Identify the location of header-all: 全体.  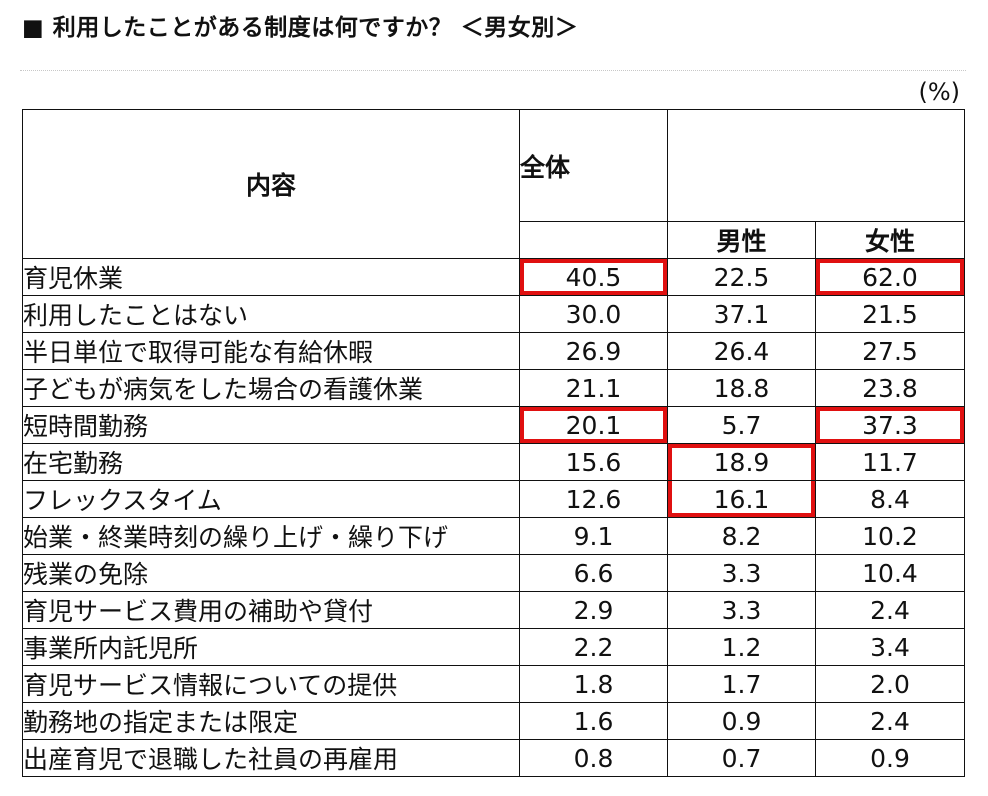
(593, 165).